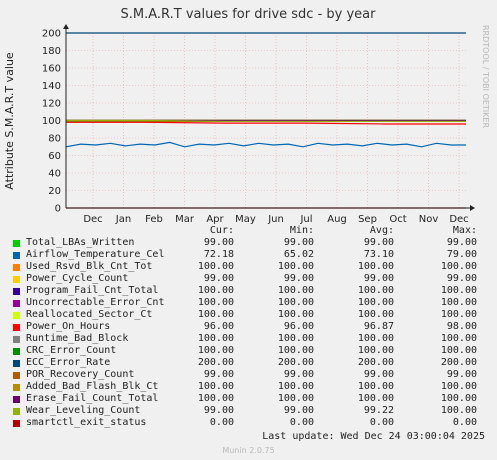  Describe the element at coordinates (248, 363) in the screenshot. I see `legend-row: ECC_Error_Rate 200.00 200.00 200.00 200.00` at that location.